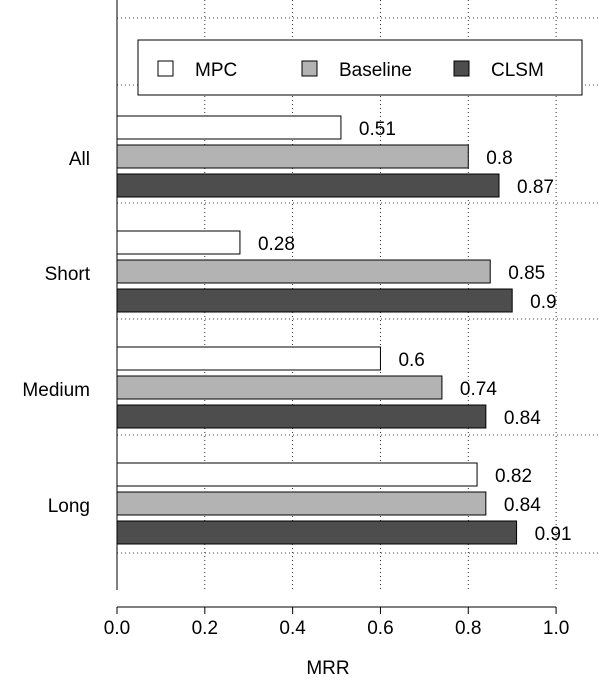 The height and width of the screenshot is (683, 601). What do you see at coordinates (292, 156) in the screenshot?
I see `bar-baseline-all` at bounding box center [292, 156].